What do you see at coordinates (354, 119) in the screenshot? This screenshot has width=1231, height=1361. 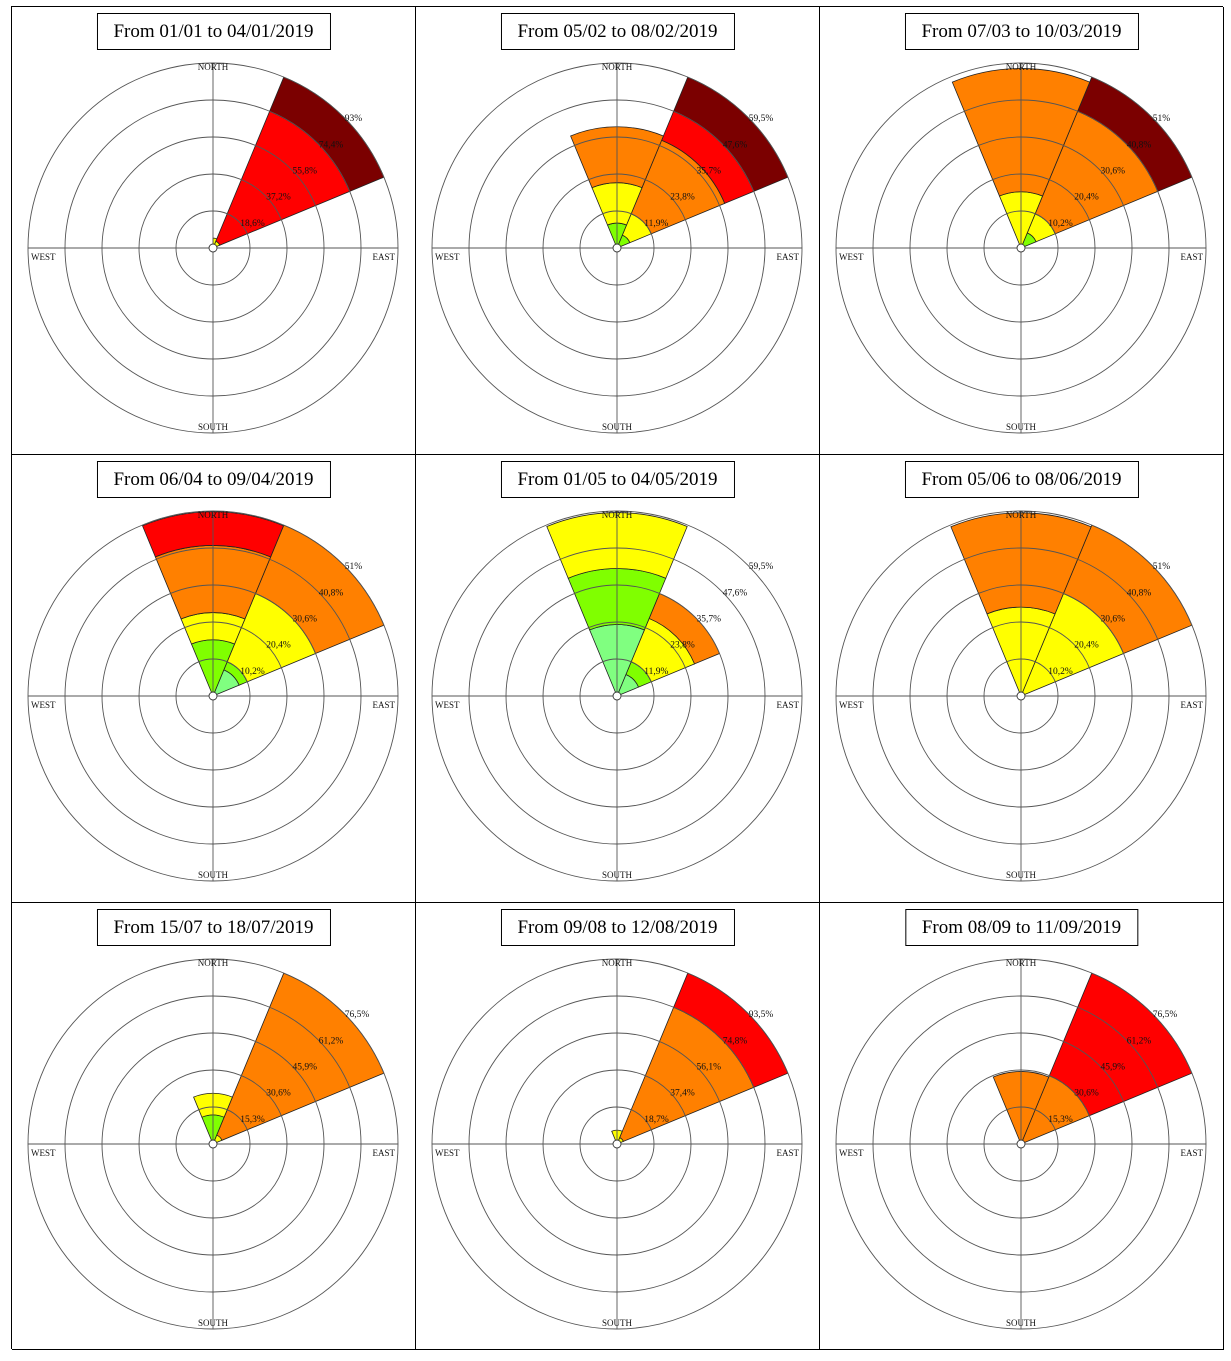 I see `ring-value-label: 93%` at bounding box center [354, 119].